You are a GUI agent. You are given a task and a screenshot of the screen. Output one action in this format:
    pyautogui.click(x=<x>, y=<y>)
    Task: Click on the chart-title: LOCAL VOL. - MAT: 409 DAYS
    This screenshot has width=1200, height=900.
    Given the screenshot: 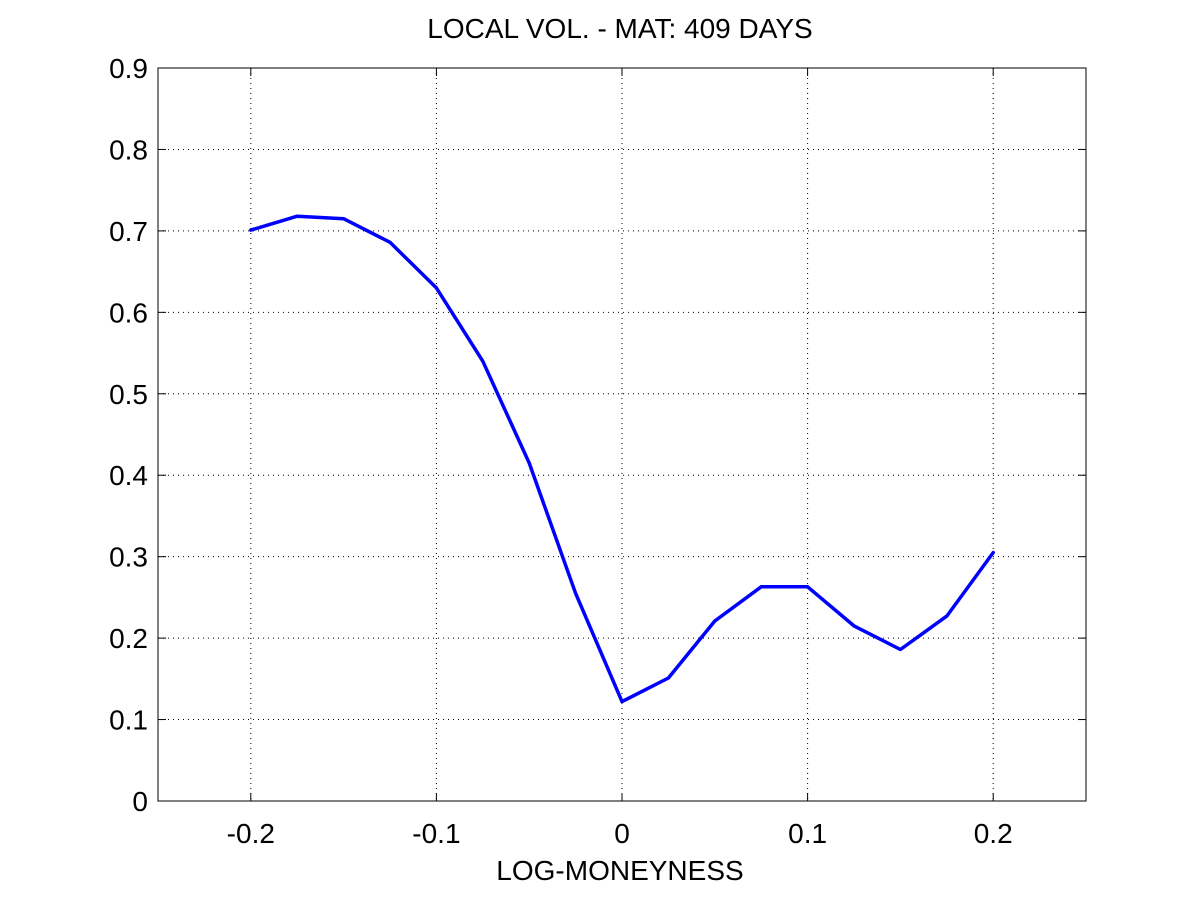 What is the action you would take?
    pyautogui.click(x=619, y=28)
    